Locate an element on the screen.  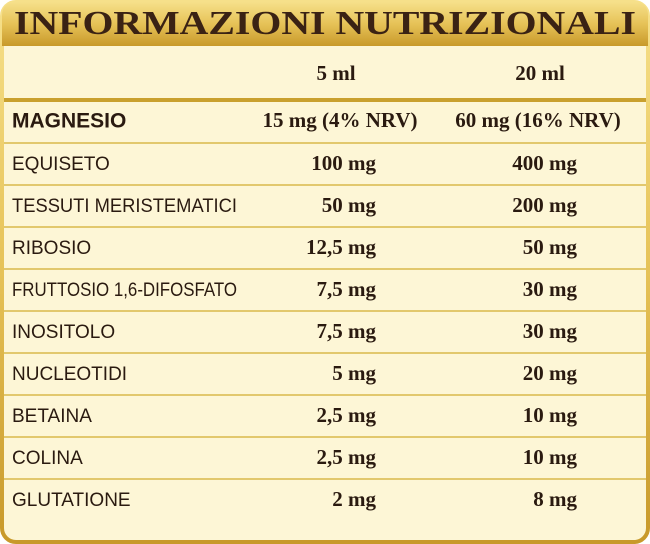
nutrient-name: BETAINA is located at coordinates (52, 416).